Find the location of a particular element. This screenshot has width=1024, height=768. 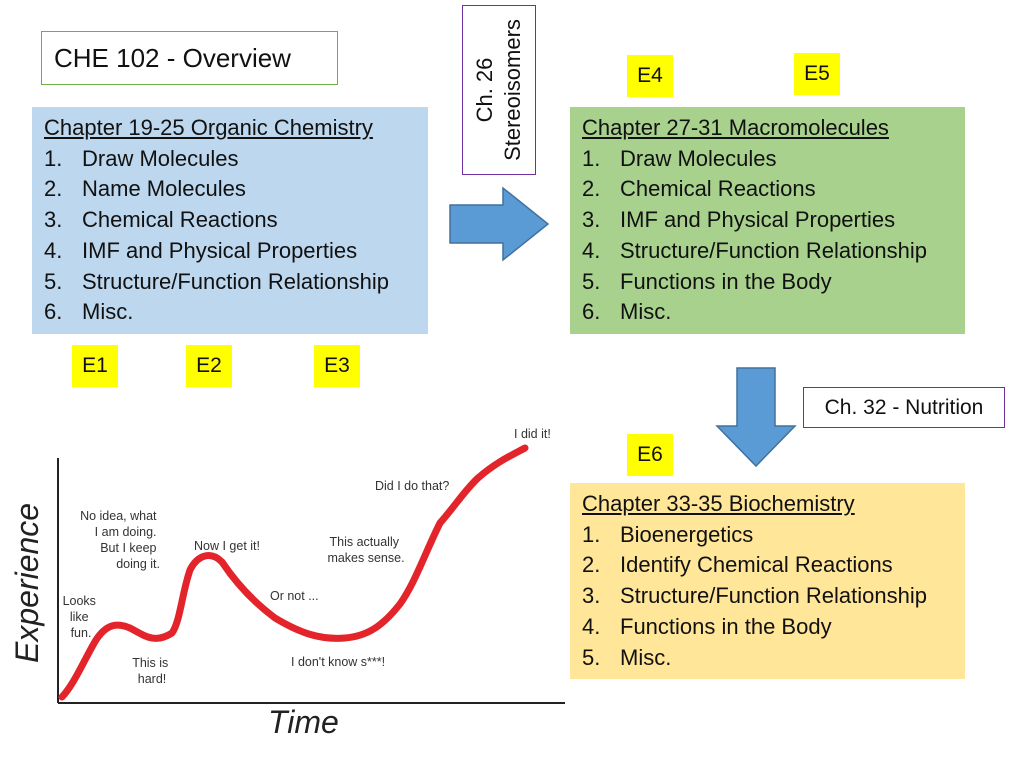

y-axis-label: Experience is located at coordinates (27, 583).